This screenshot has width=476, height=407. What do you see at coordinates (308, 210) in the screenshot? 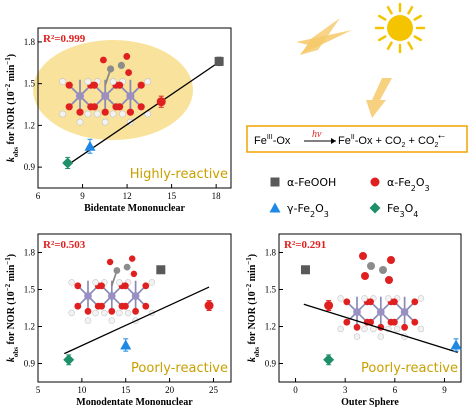
I see `legend-label: γ-Fe2O3` at bounding box center [308, 210].